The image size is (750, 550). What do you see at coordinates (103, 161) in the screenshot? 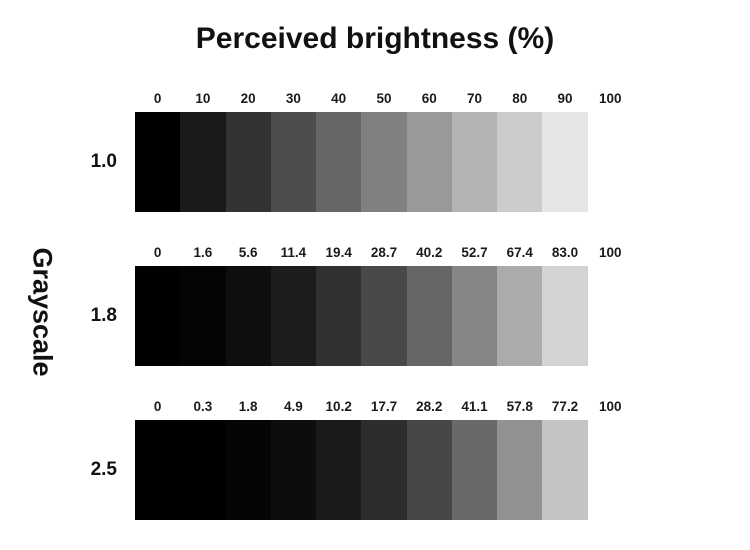
I see `gamma-value-label: 1.0` at bounding box center [103, 161].